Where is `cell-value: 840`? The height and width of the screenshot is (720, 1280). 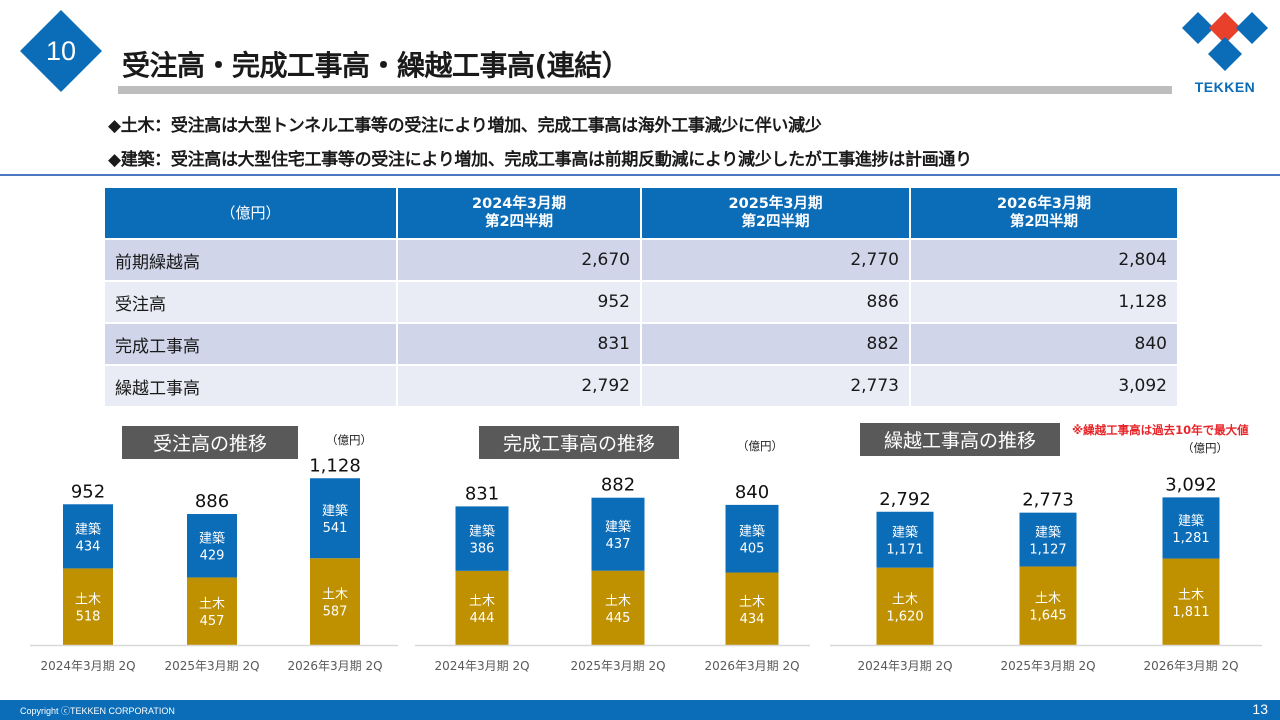 cell-value: 840 is located at coordinates (1044, 344).